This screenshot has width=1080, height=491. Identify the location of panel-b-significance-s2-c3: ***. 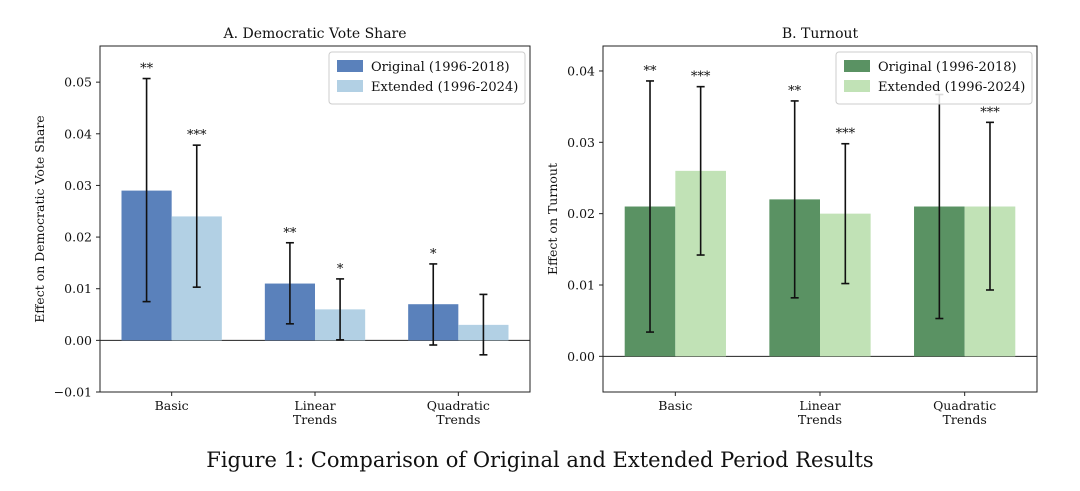
(990, 112).